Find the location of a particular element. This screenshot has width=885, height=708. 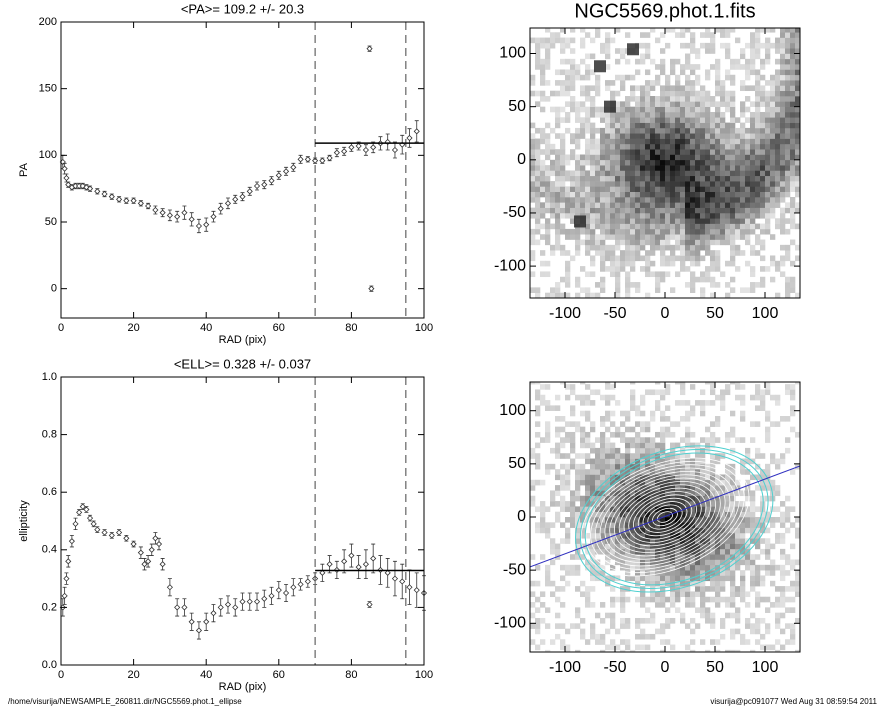

chart-title: <PA>= 109.2 +/- 20.3 is located at coordinates (242, 8).